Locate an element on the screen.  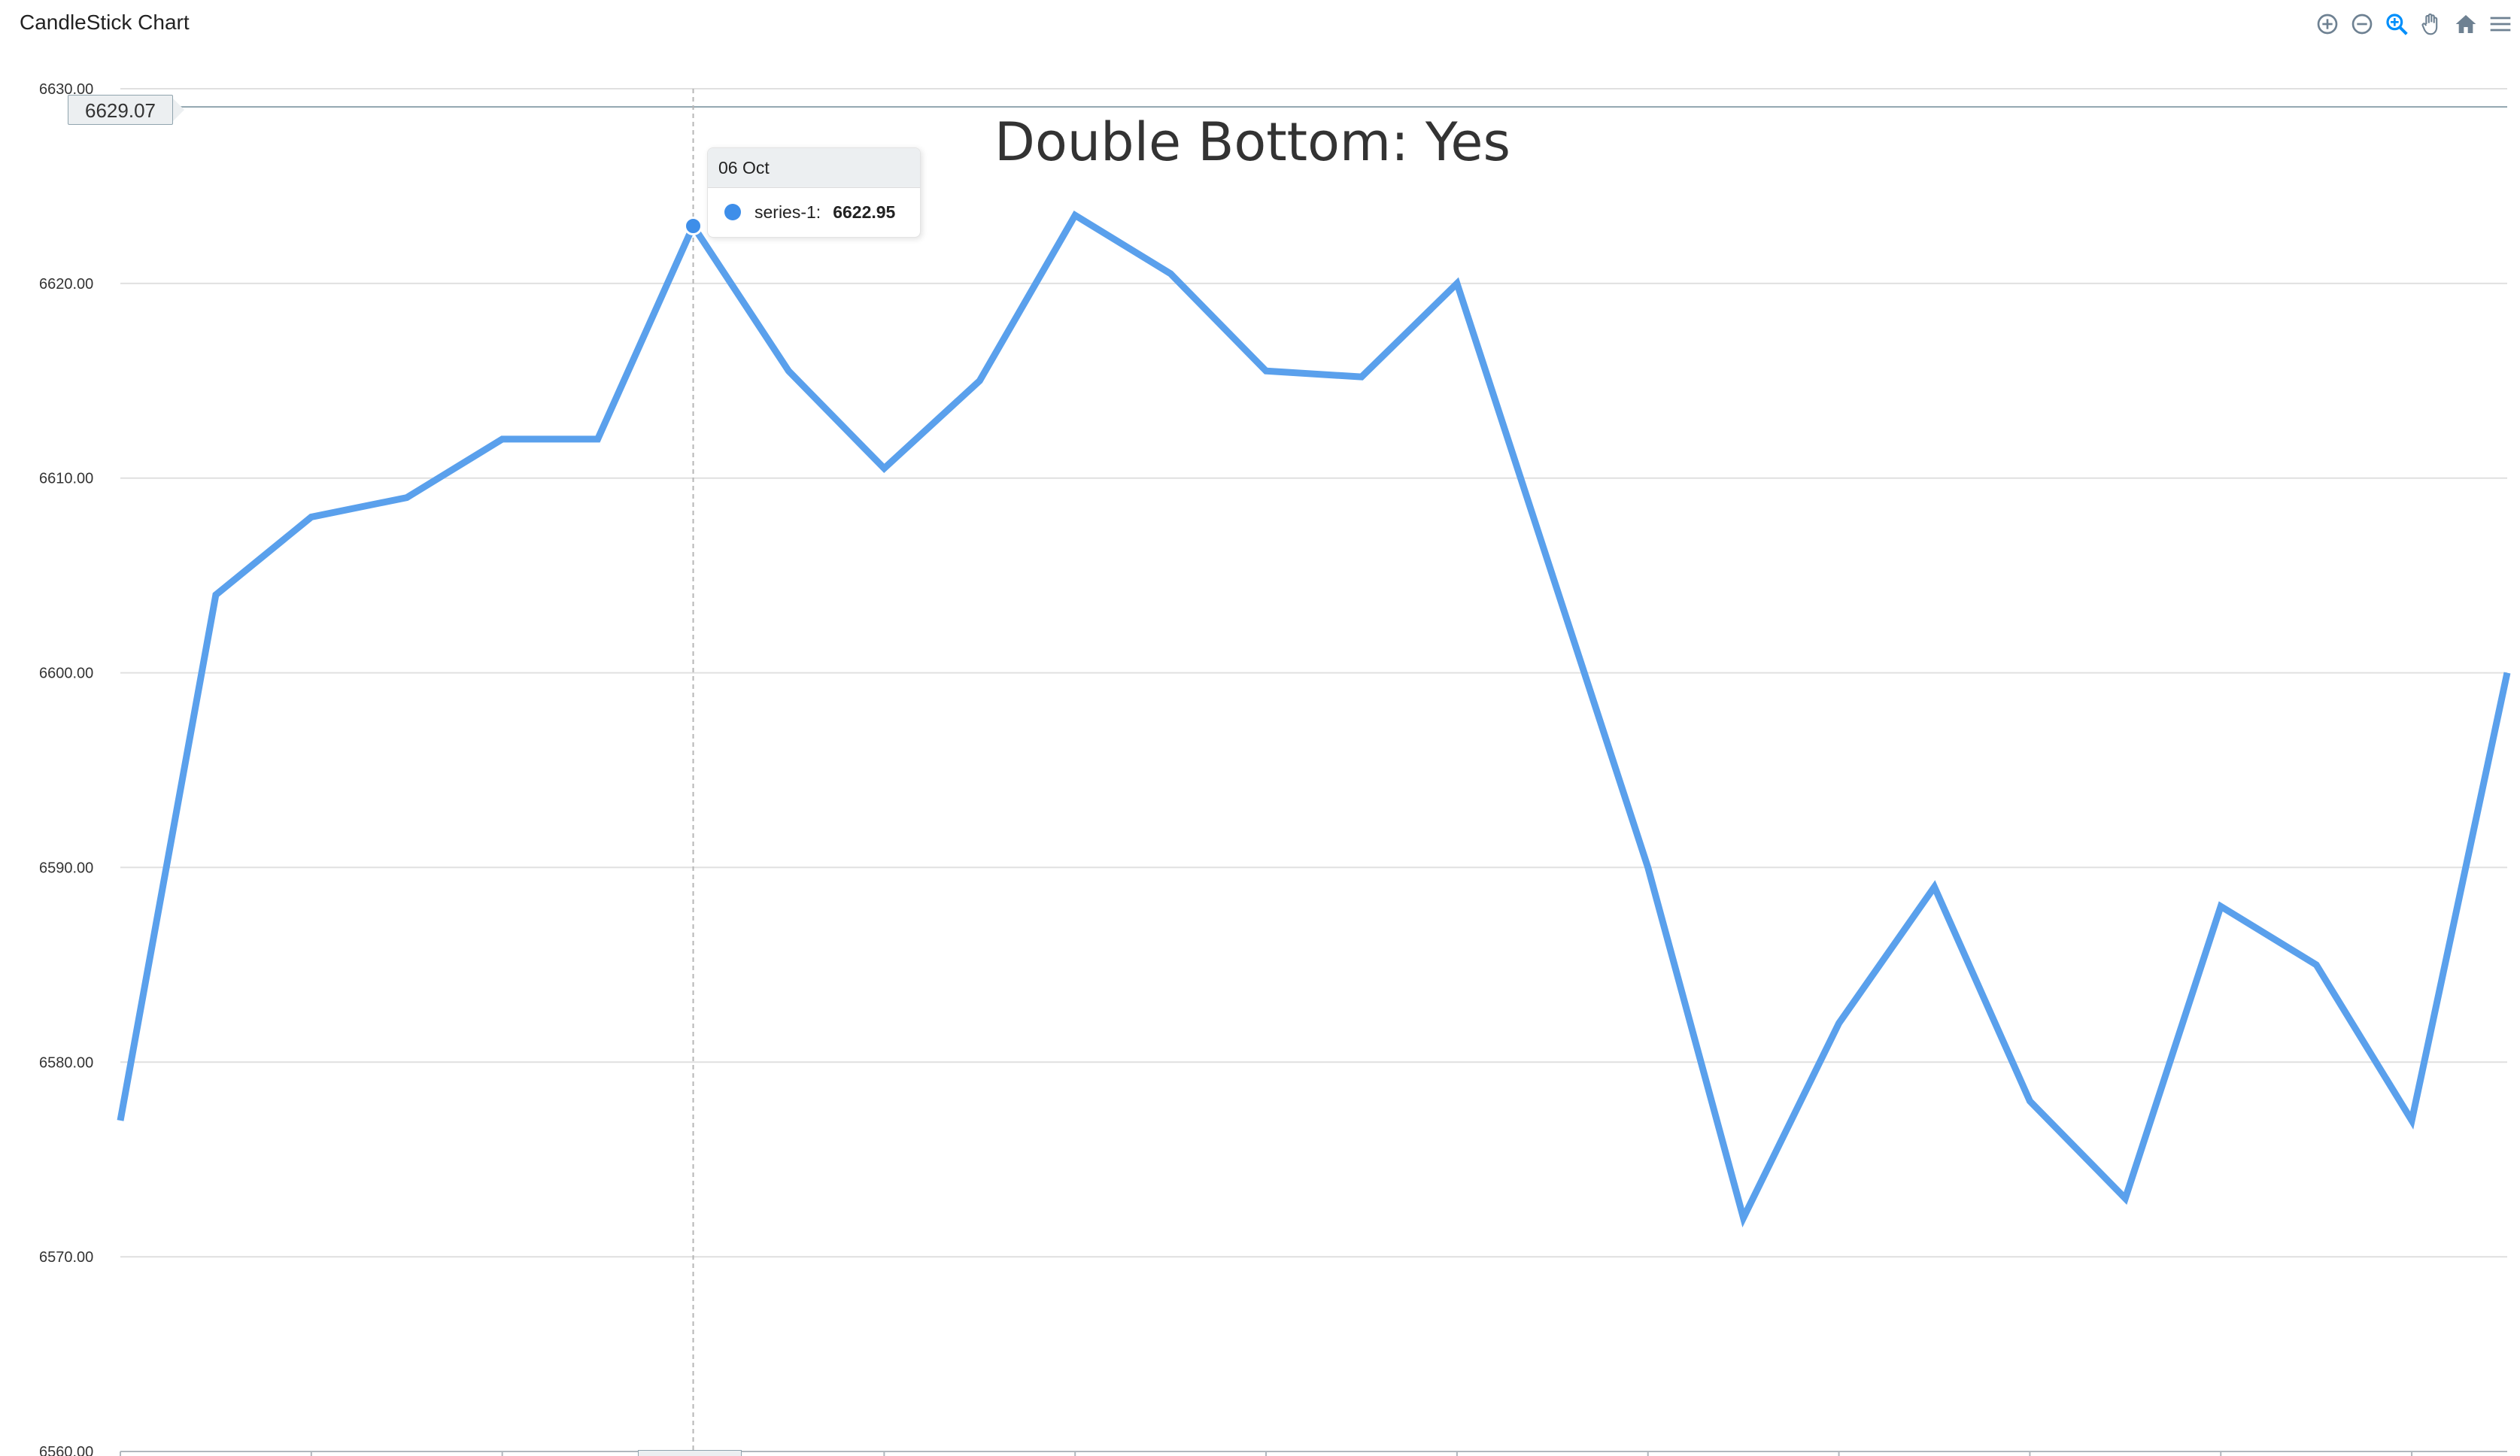
tooltip-series-label: series-1: is located at coordinates (787, 212).